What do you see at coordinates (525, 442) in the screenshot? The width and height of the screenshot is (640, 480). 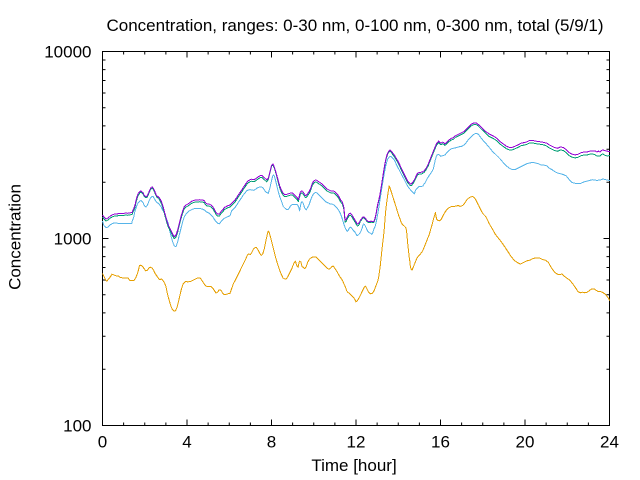 I see `svg-text: 20` at bounding box center [525, 442].